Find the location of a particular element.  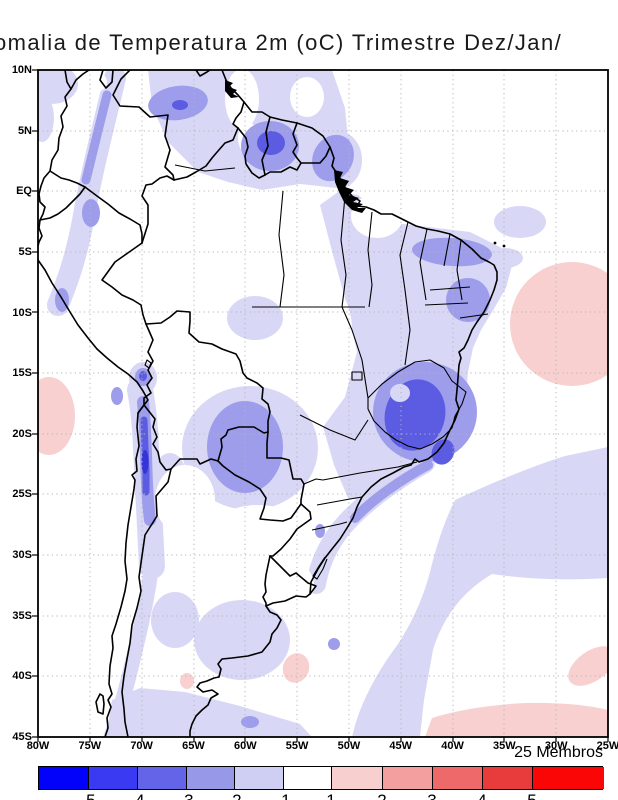

colorbar-tick-label: -5 is located at coordinates (87, 795).